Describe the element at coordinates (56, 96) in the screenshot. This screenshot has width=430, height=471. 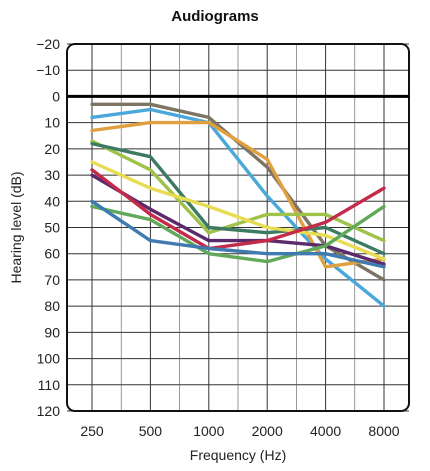
I see `y-tick-label: 0` at that location.